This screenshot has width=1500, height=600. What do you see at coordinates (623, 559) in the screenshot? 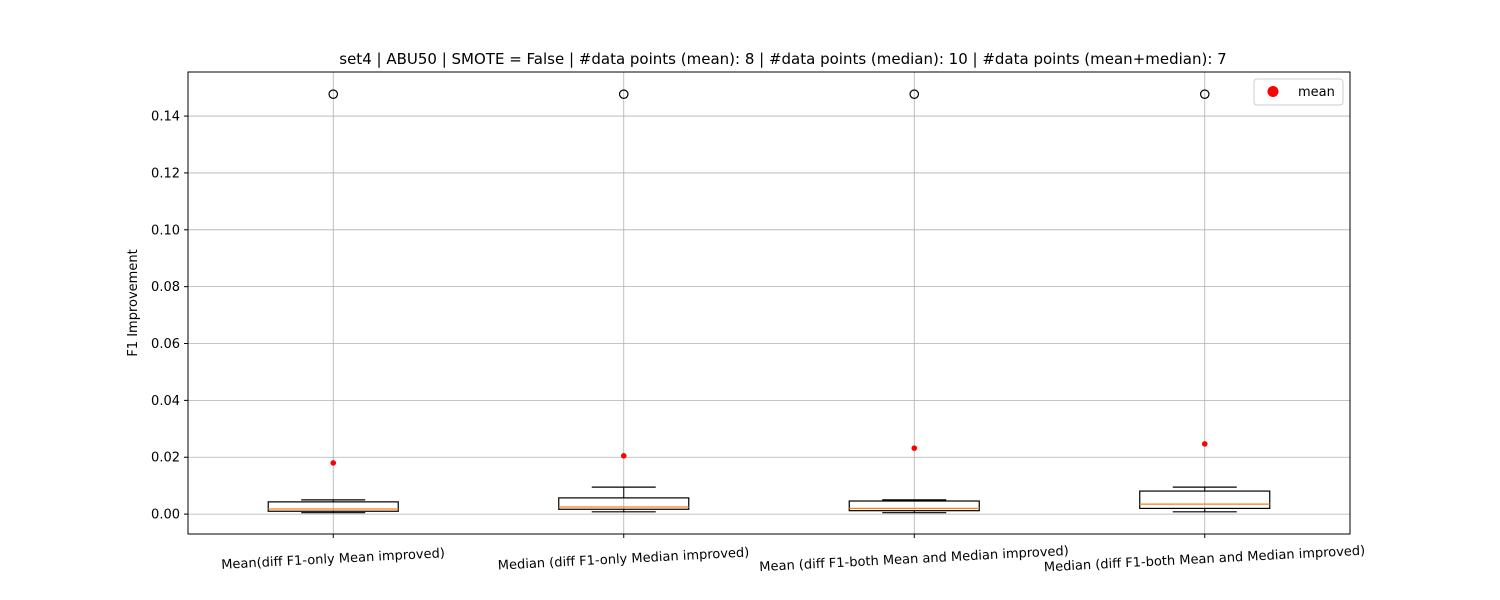
I see `x-tick-label: Median (diff F1-only Median improved)` at bounding box center [623, 559].